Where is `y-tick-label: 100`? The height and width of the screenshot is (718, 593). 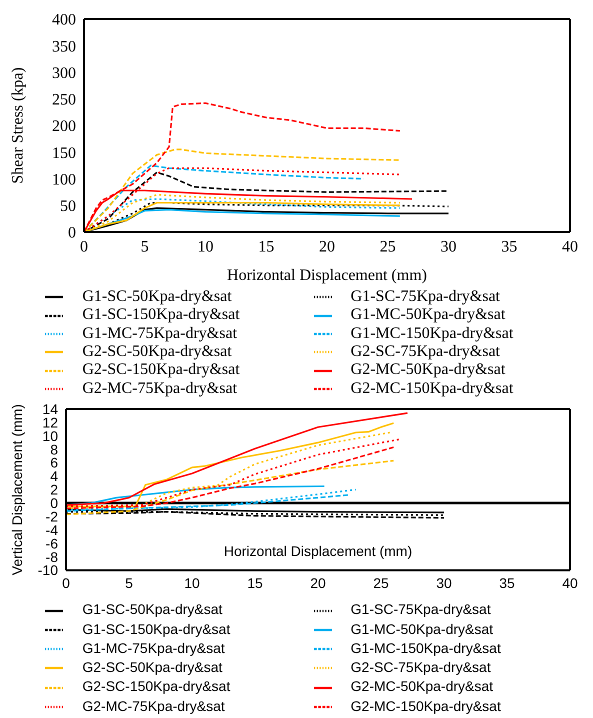 y-tick-label: 100 is located at coordinates (64, 179).